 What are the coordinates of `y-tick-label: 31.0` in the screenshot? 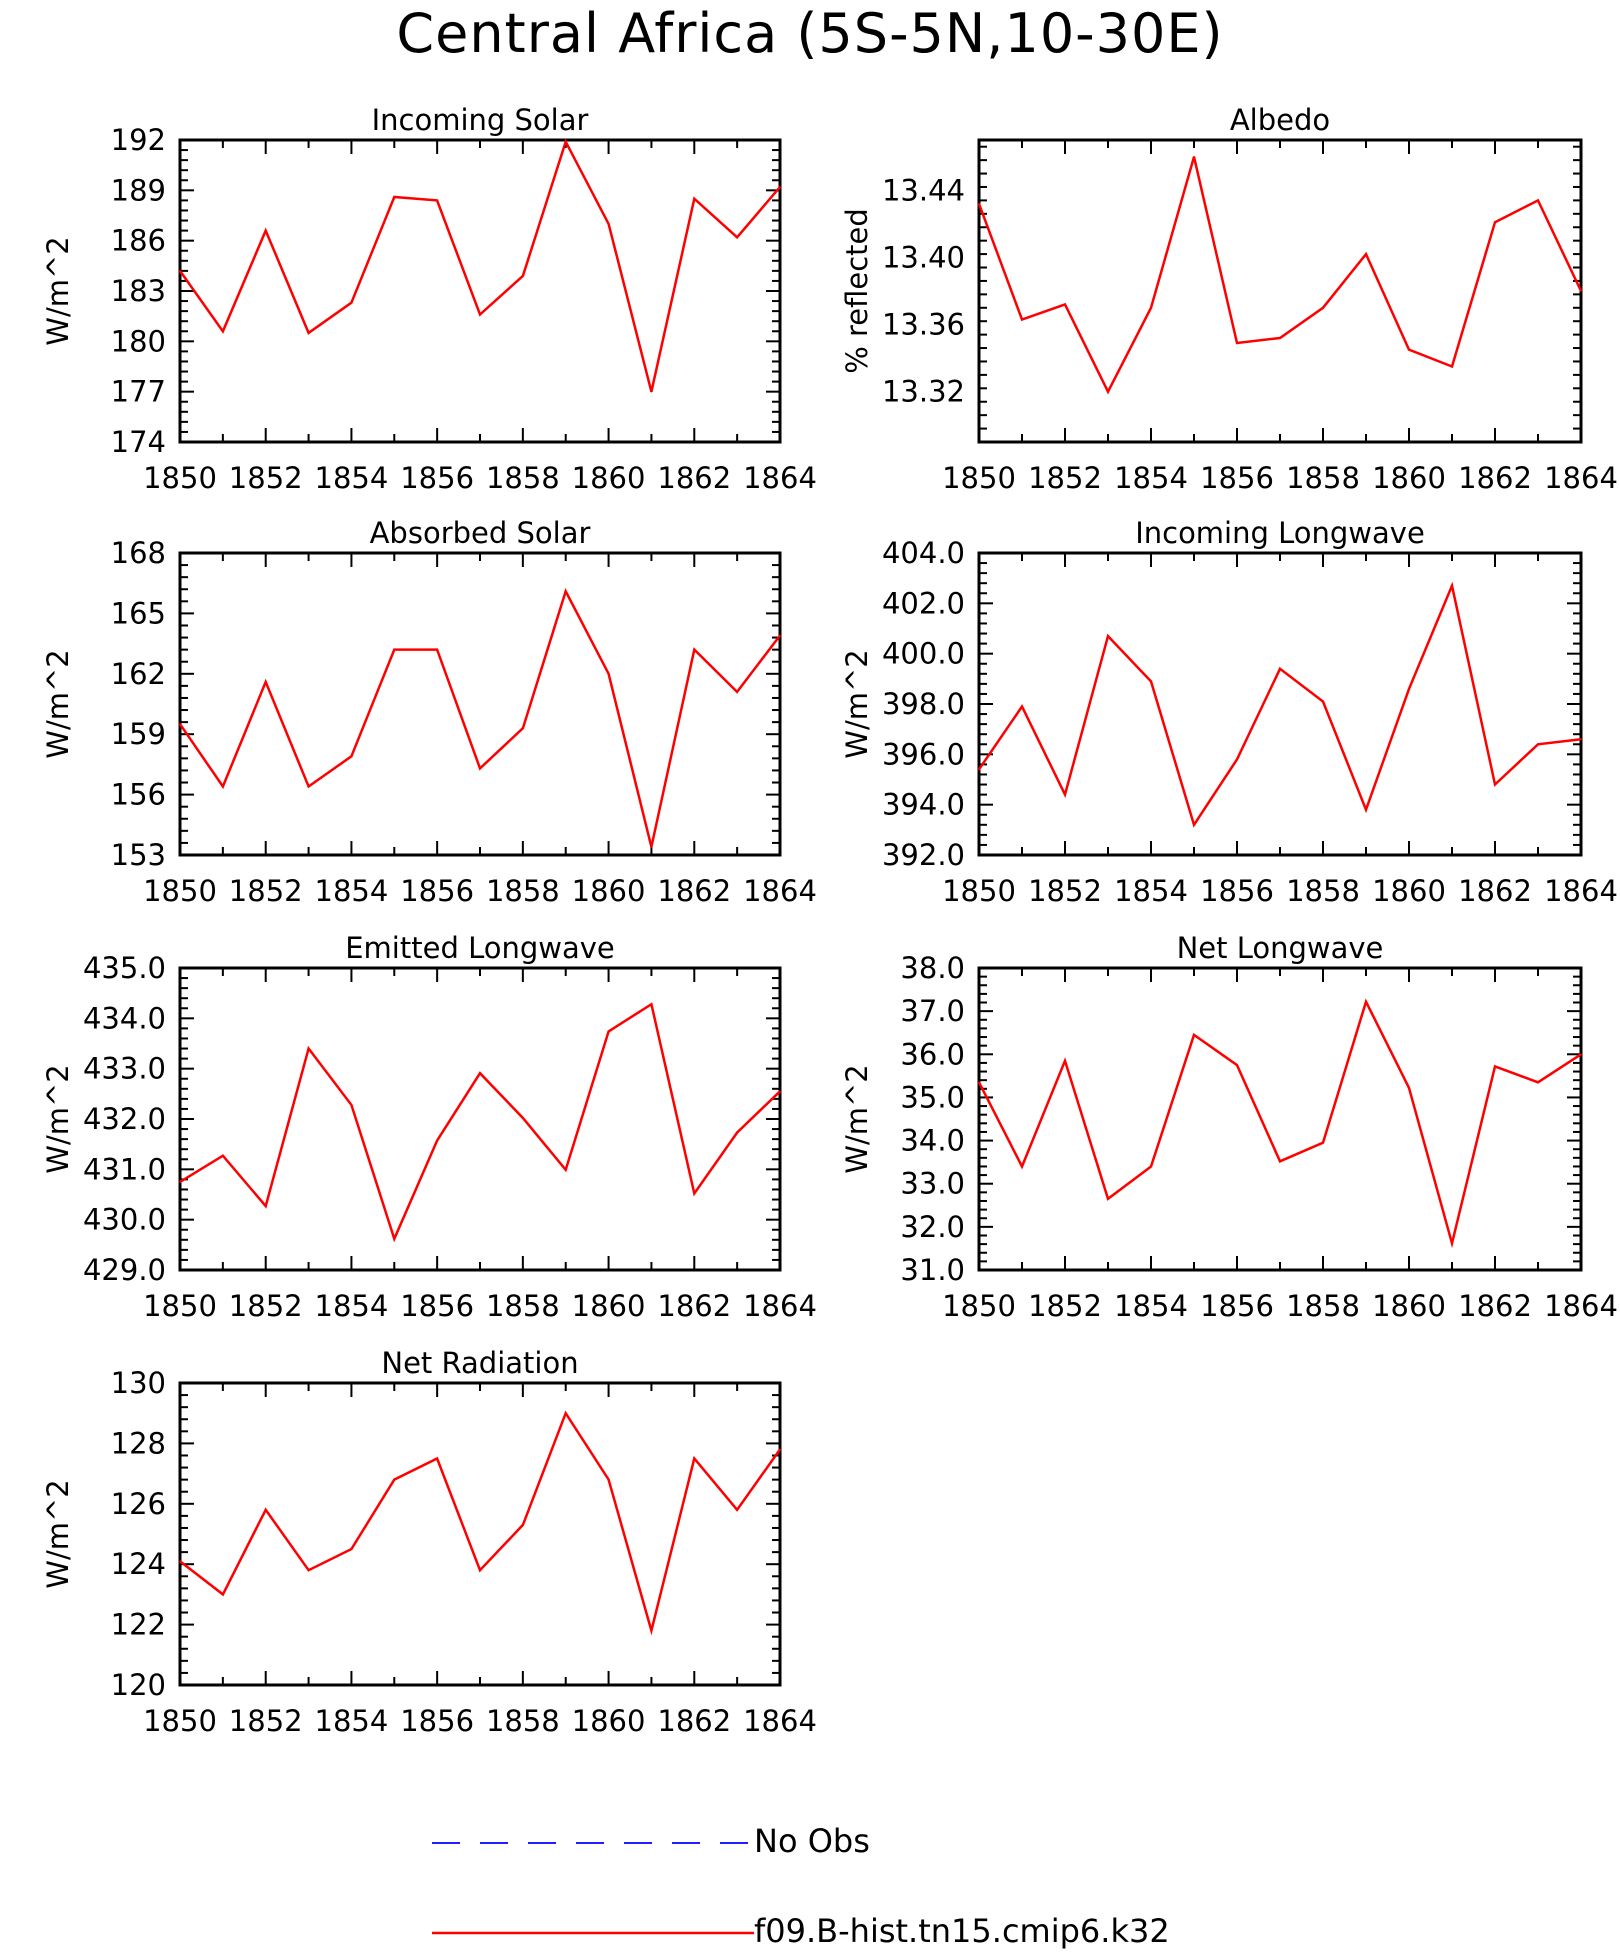 It's located at (932, 1270).